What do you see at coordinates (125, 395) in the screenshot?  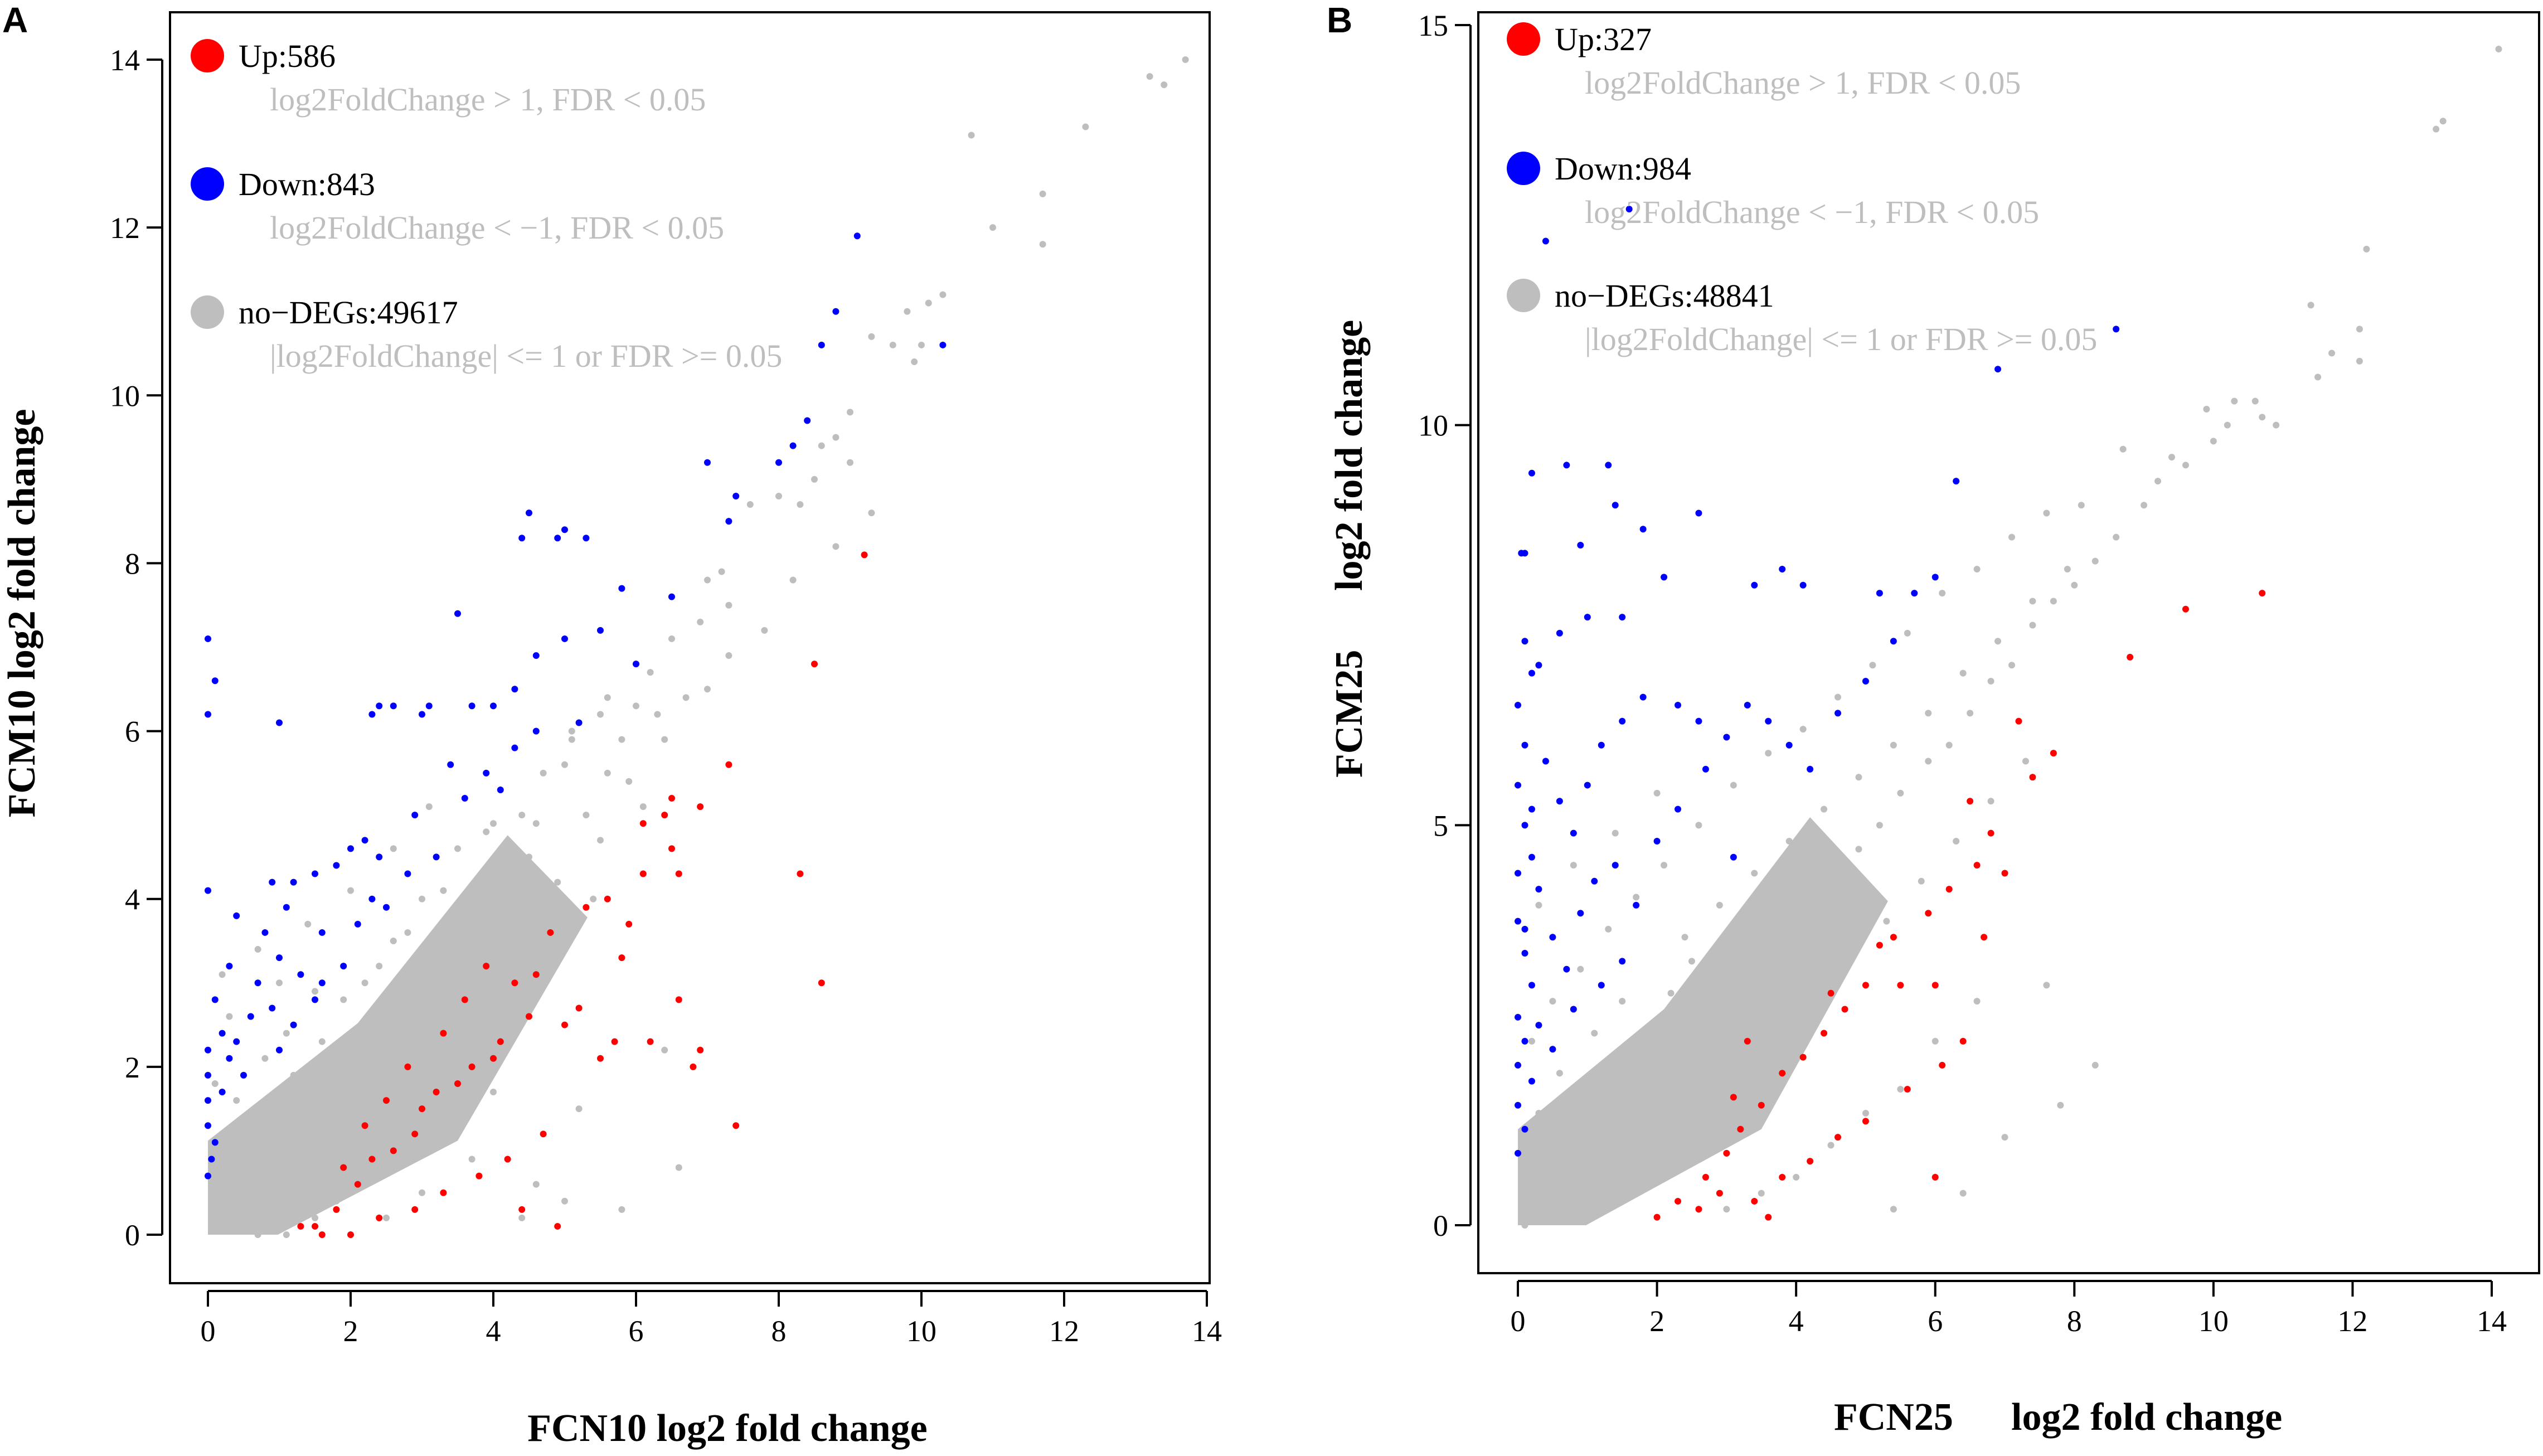 I see `panel-a-y-tick-label: 10` at bounding box center [125, 395].